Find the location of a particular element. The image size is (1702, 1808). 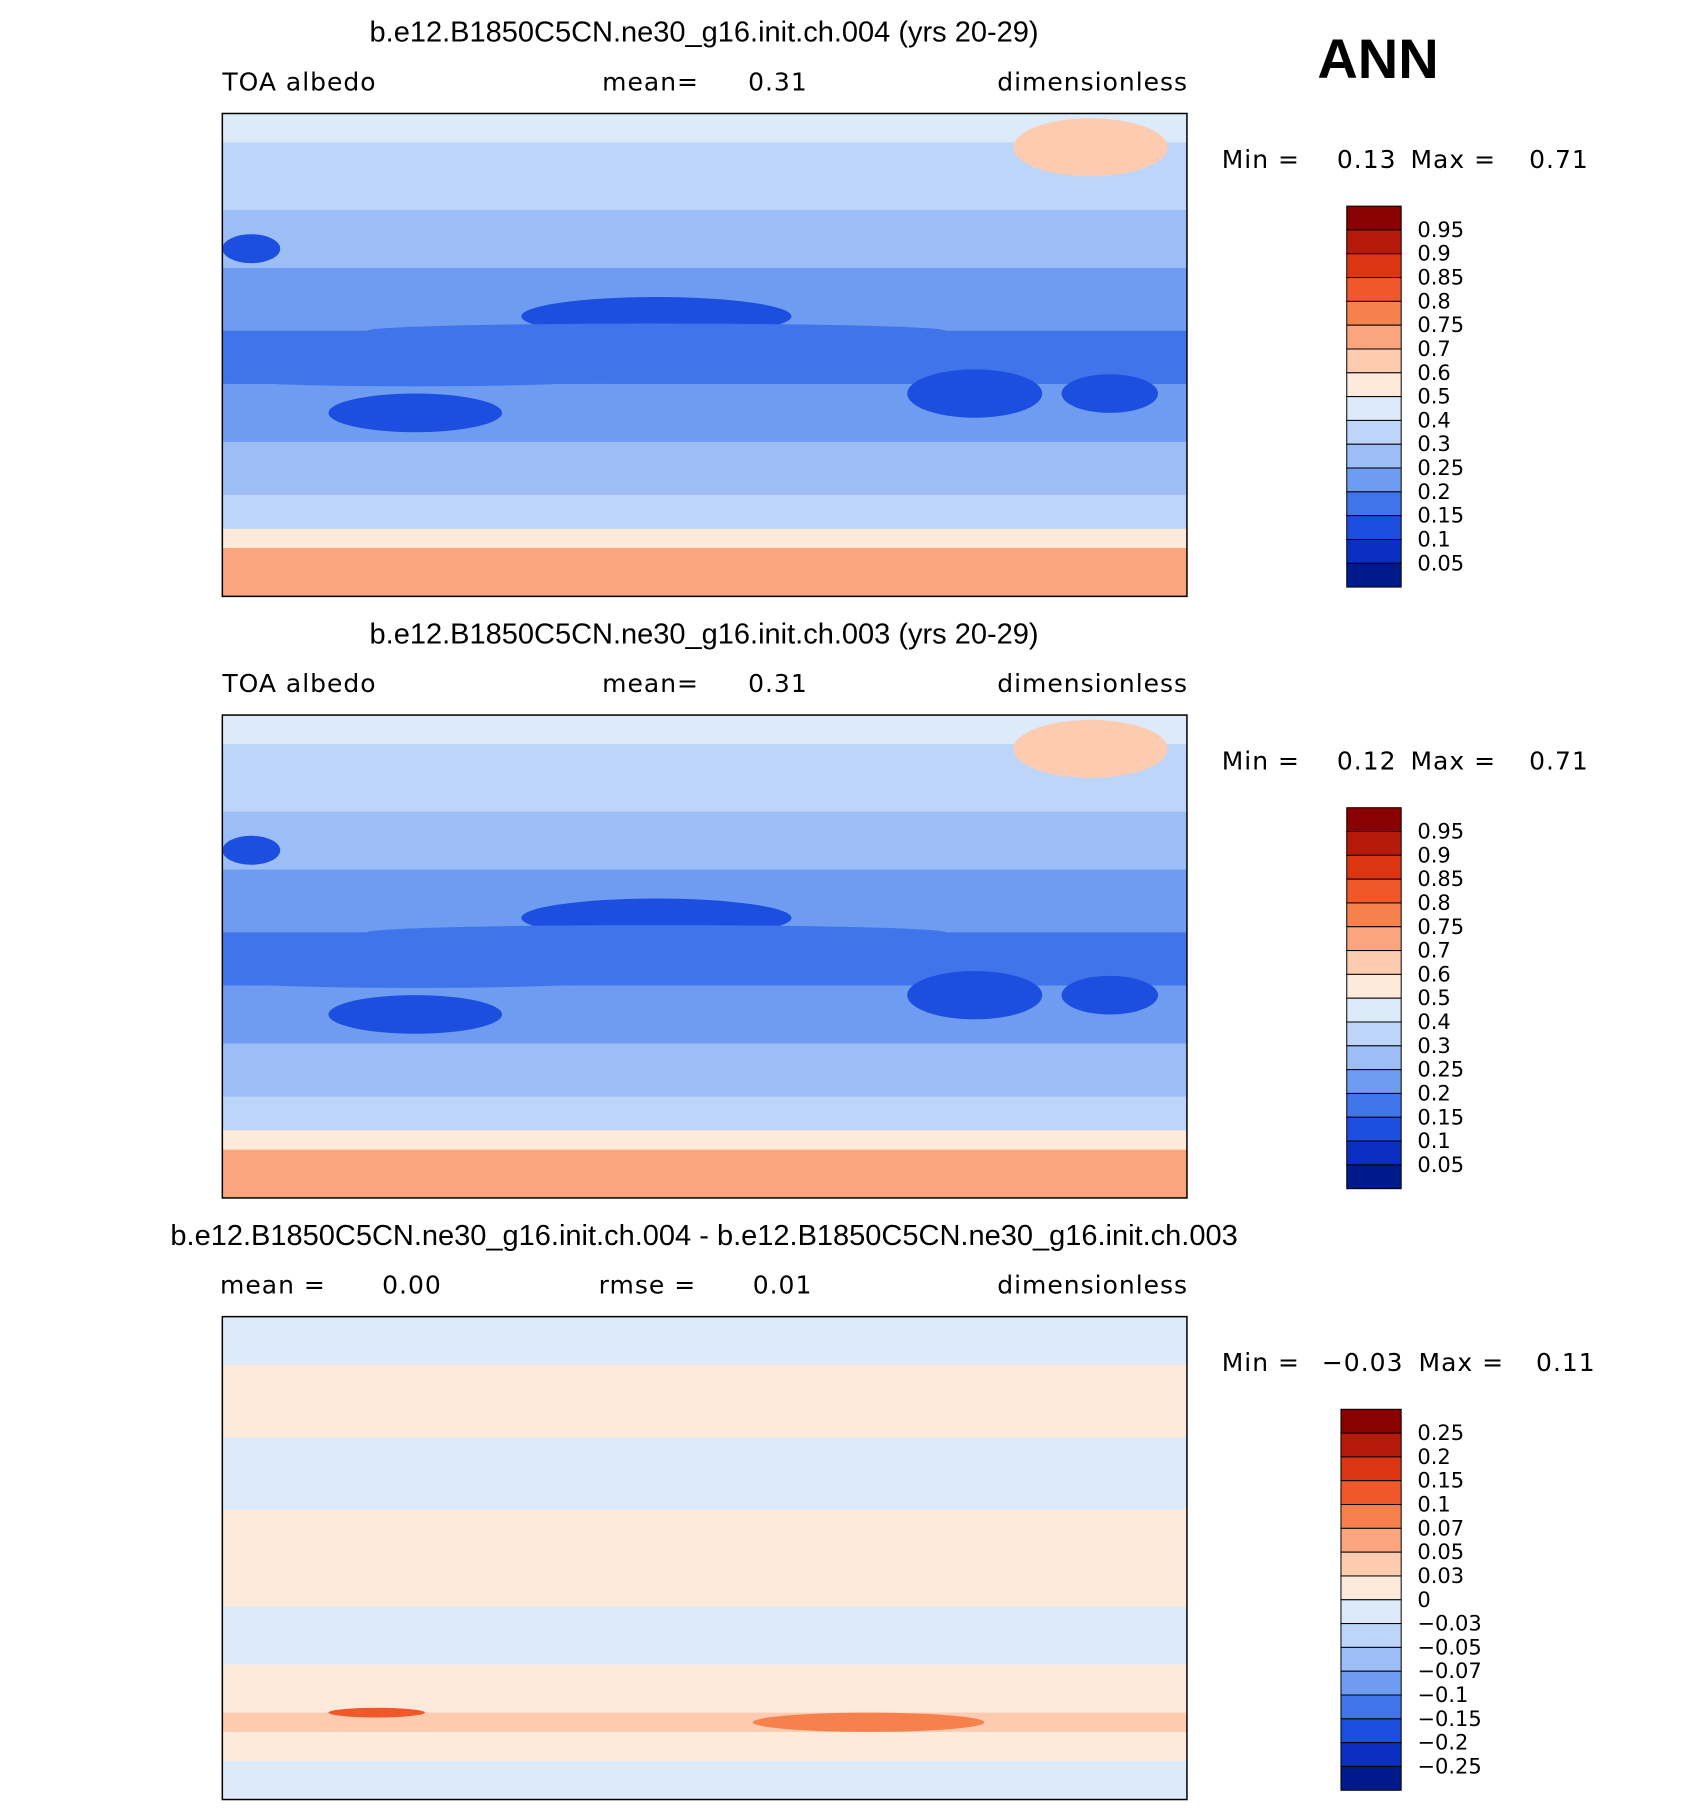

min-value: −0.03 is located at coordinates (1363, 1362).